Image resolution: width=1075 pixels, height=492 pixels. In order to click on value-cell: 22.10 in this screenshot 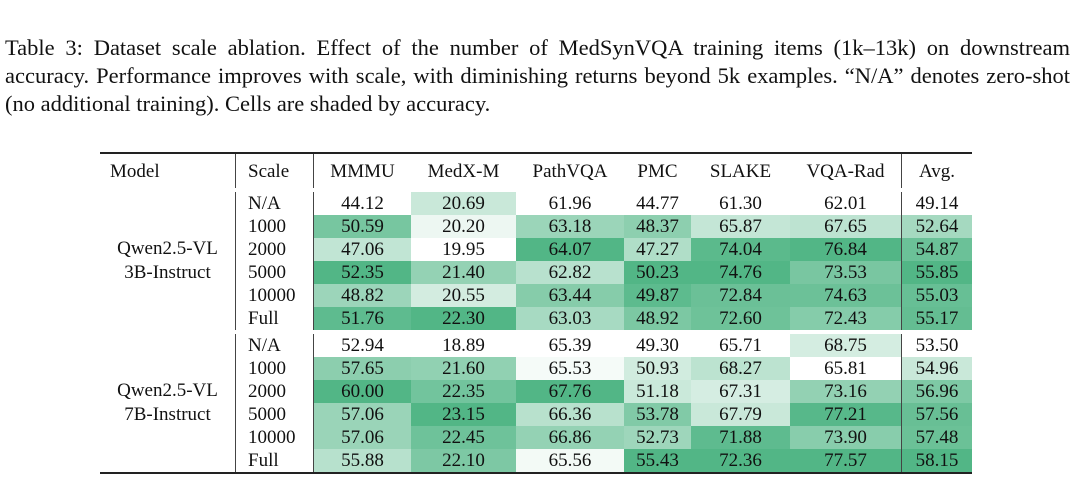, I will do `click(463, 461)`.